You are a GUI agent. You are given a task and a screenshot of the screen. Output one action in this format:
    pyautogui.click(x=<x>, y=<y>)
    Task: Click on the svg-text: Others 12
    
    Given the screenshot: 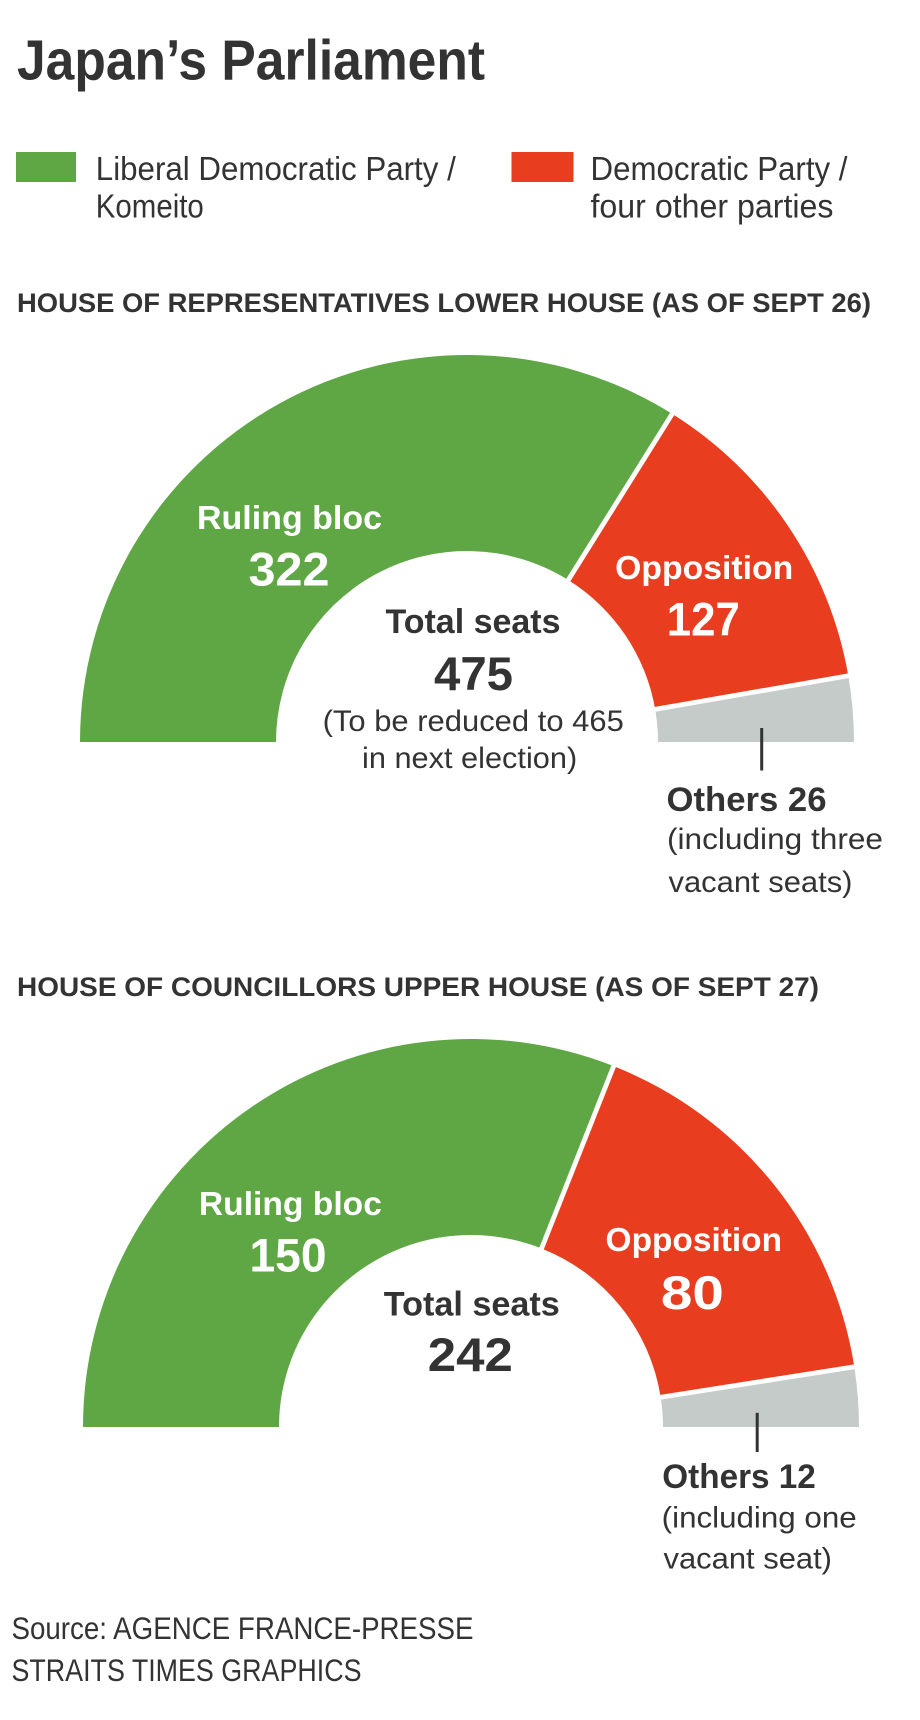 What is the action you would take?
    pyautogui.click(x=739, y=1477)
    